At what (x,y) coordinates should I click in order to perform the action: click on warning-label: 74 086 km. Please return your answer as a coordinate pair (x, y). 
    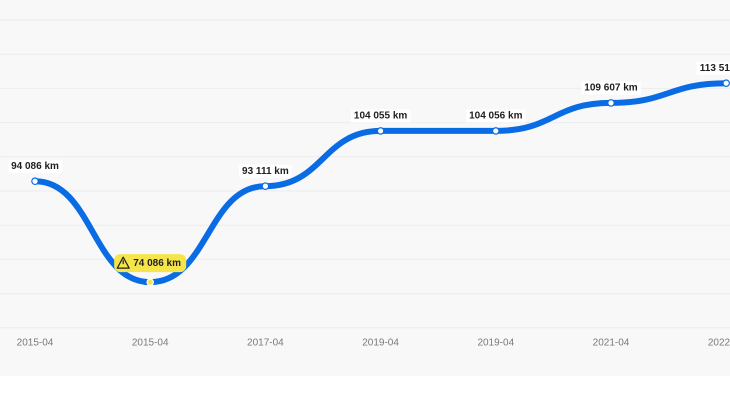
    Looking at the image, I should click on (150, 263).